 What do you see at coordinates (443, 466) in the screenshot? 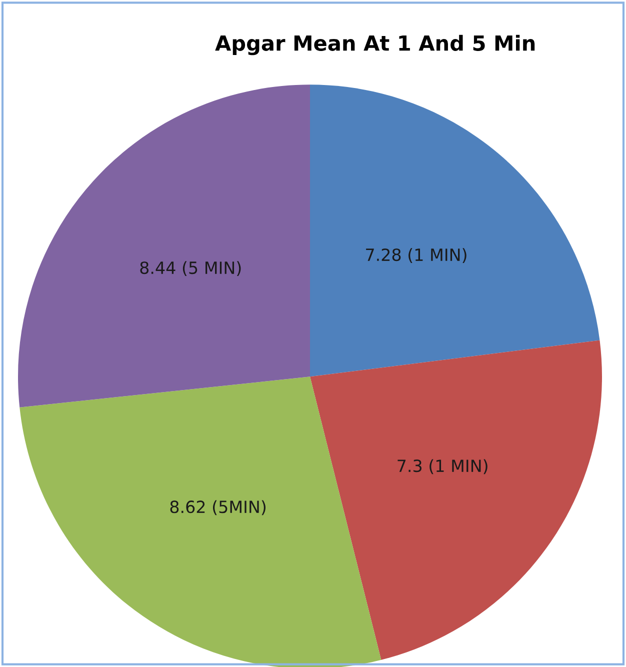
I see `data-label: 7.3 (1 MIN)` at bounding box center [443, 466].